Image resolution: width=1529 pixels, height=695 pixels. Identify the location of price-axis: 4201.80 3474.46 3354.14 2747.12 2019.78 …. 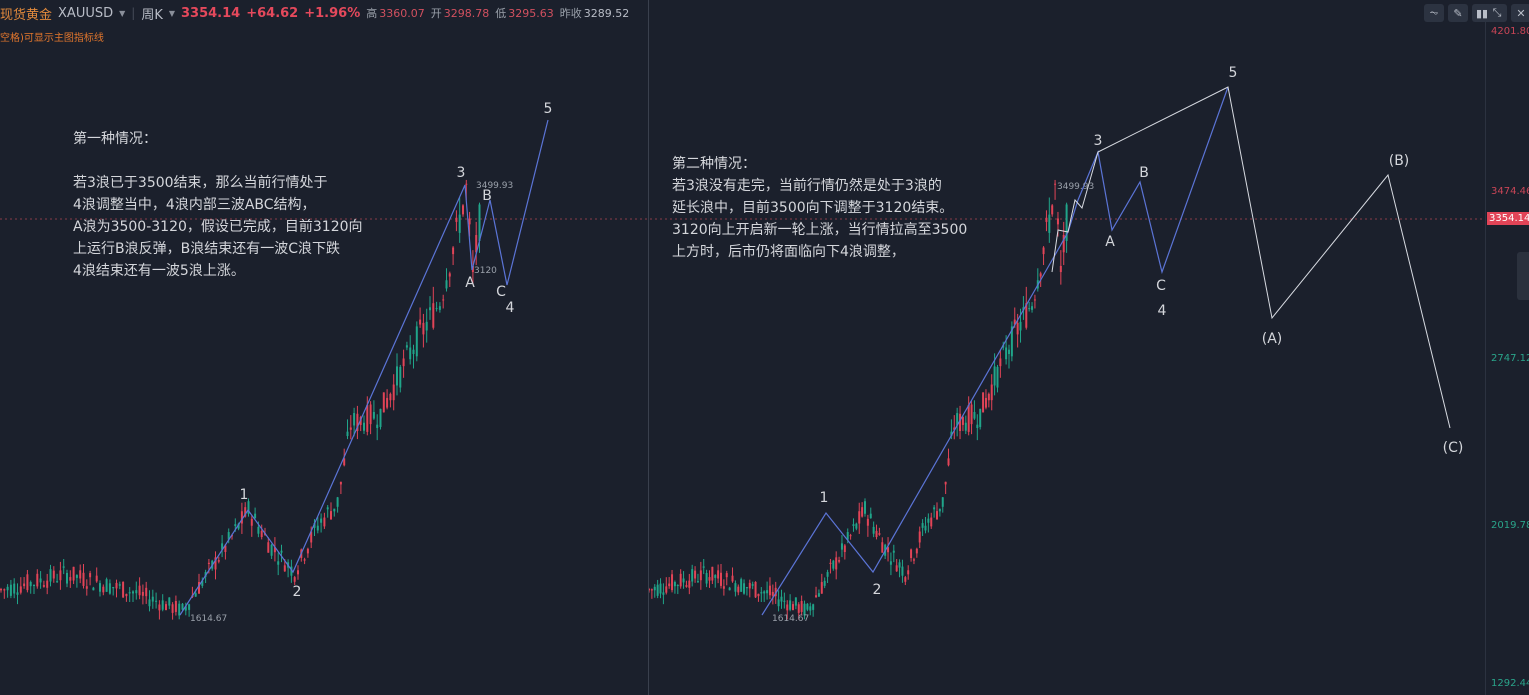
(1507, 358).